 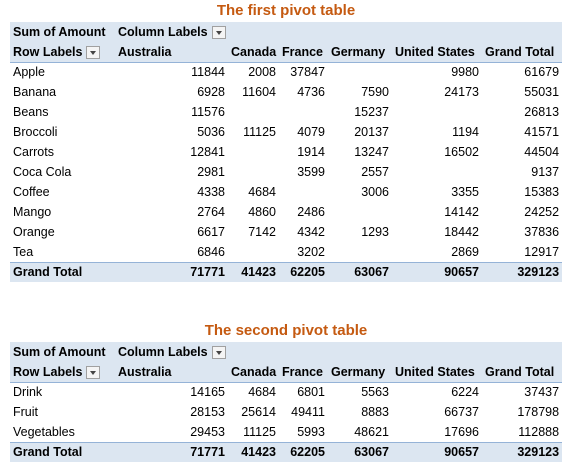 What do you see at coordinates (35, 92) in the screenshot?
I see `row-label: Banana` at bounding box center [35, 92].